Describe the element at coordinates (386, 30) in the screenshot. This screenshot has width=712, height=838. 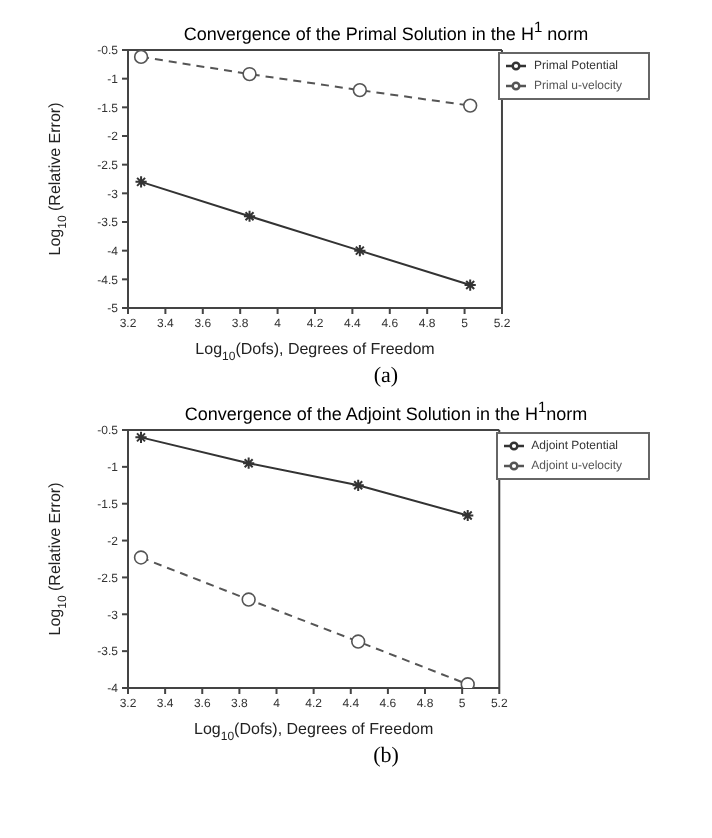
I see `chart-title: Convergence of the Primal Solution in the H$^{1}$ norm` at that location.